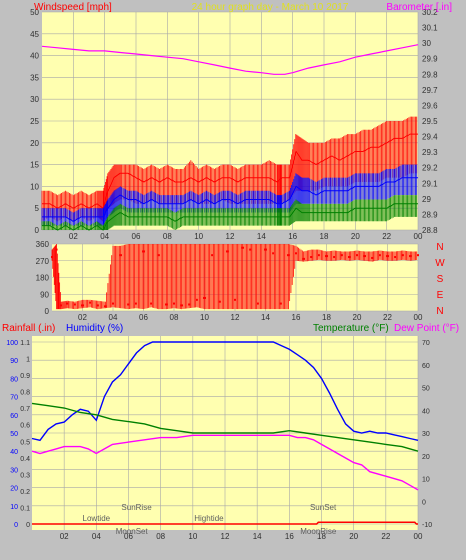  Describe the element at coordinates (230, 236) in the screenshot. I see `wind-x-tick: 12` at that location.